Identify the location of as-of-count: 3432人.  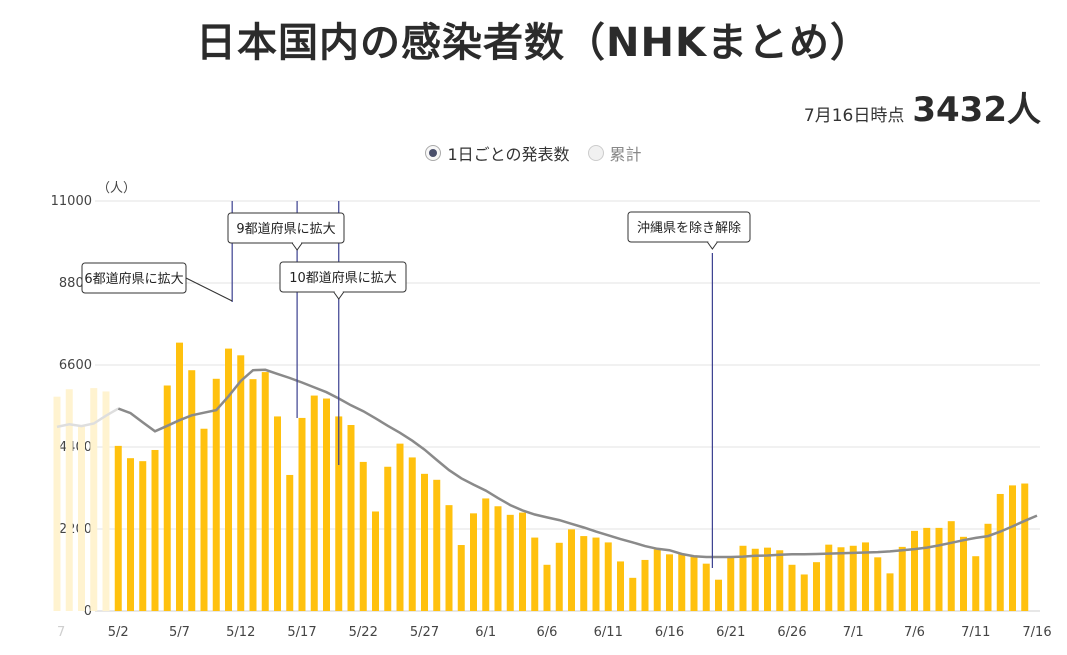
(976, 110).